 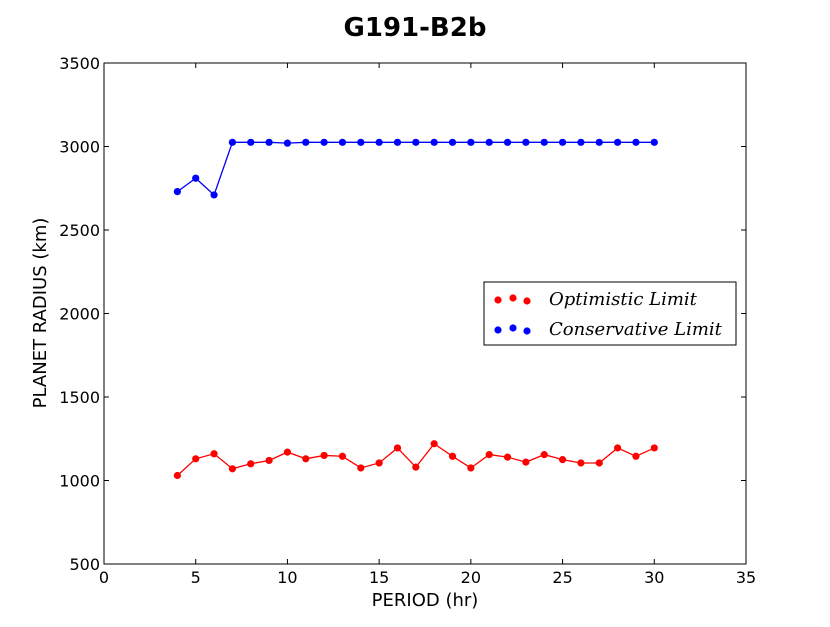 I want to click on y-tick-label: 1500, so click(x=79, y=397).